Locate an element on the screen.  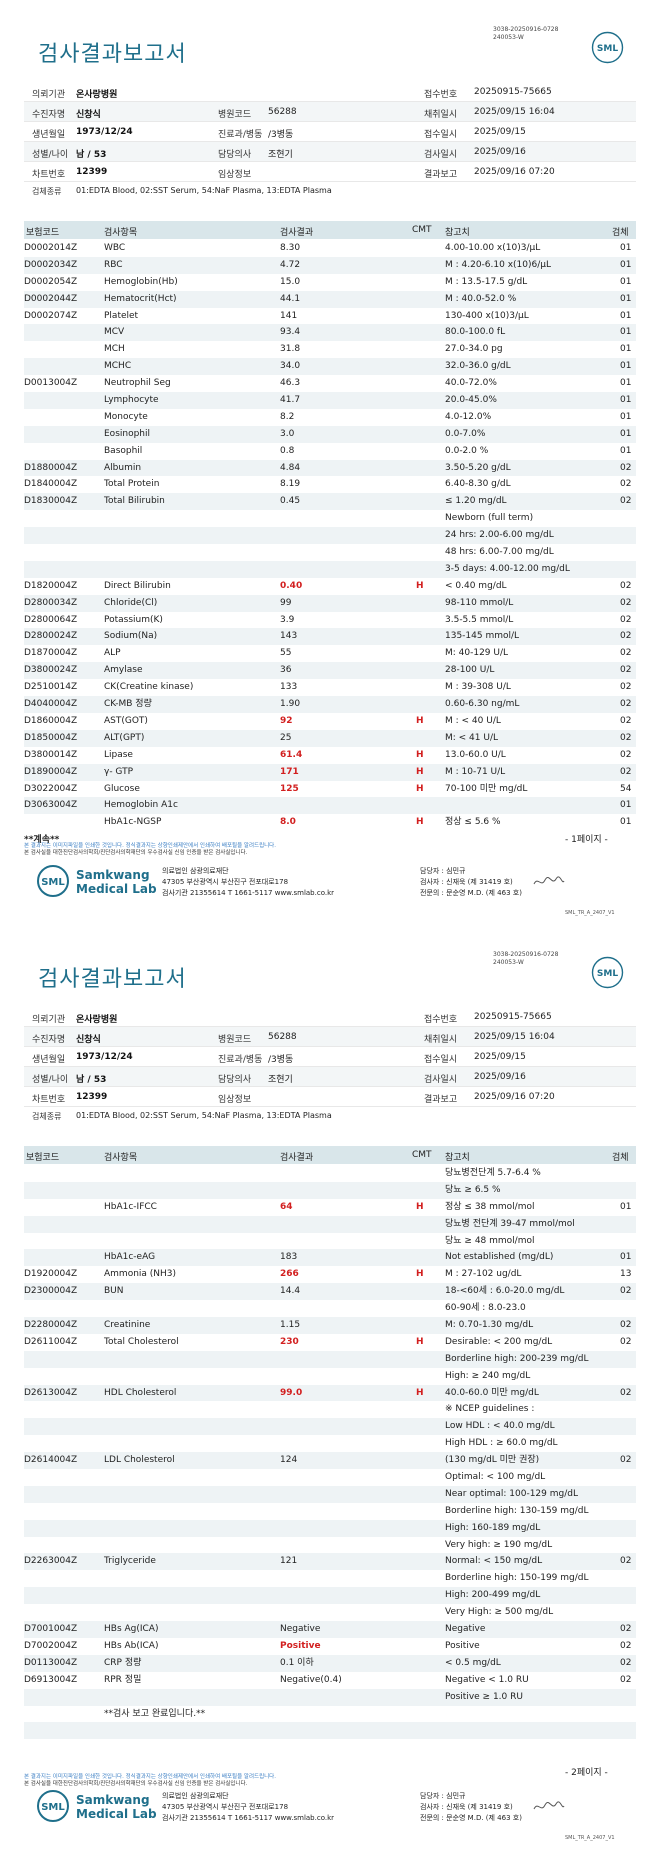
test-result: 171 is located at coordinates (289, 771).